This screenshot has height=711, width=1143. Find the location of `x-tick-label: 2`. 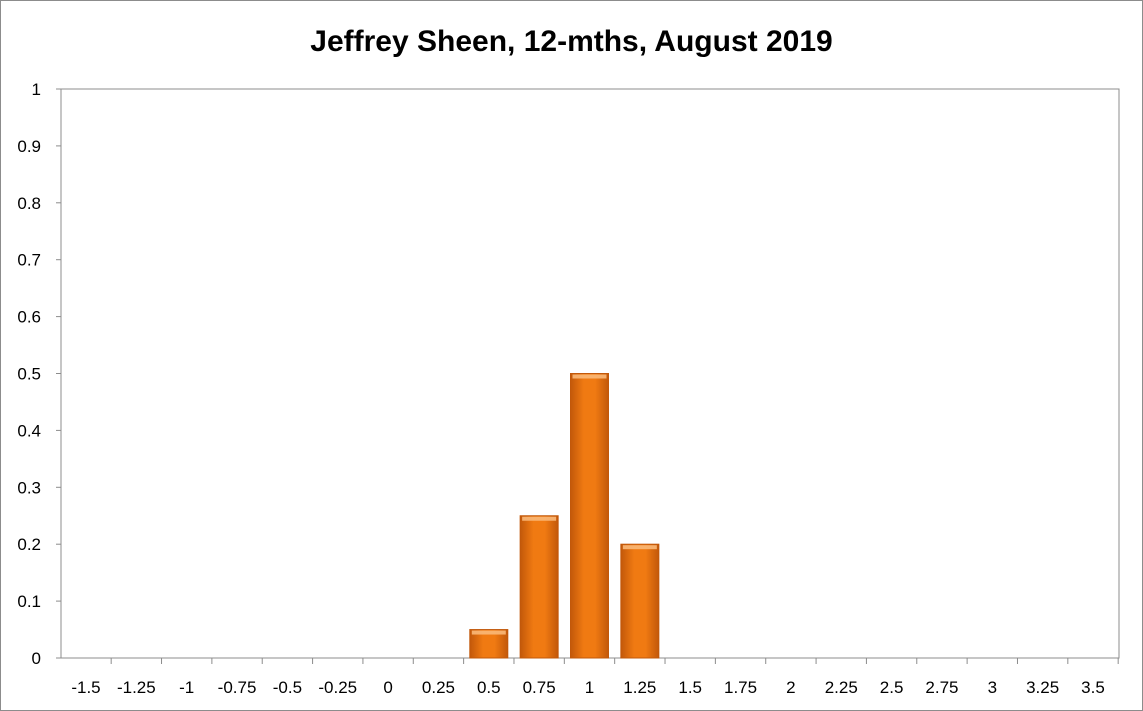

x-tick-label: 2 is located at coordinates (790, 687).